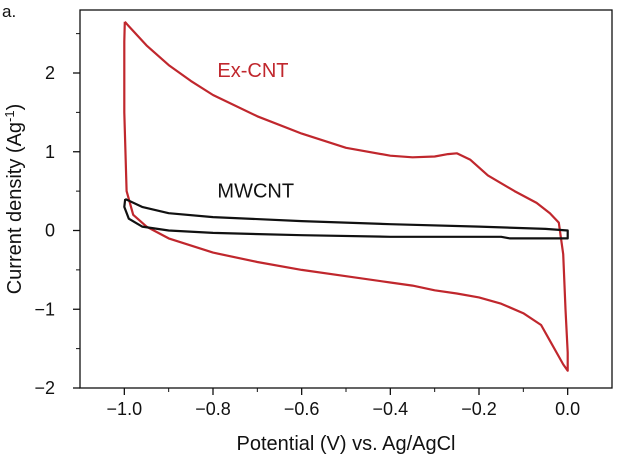 The image size is (625, 461). What do you see at coordinates (15, 208) in the screenshot?
I see `y-axis-title-main: Current density (Ag` at bounding box center [15, 208].